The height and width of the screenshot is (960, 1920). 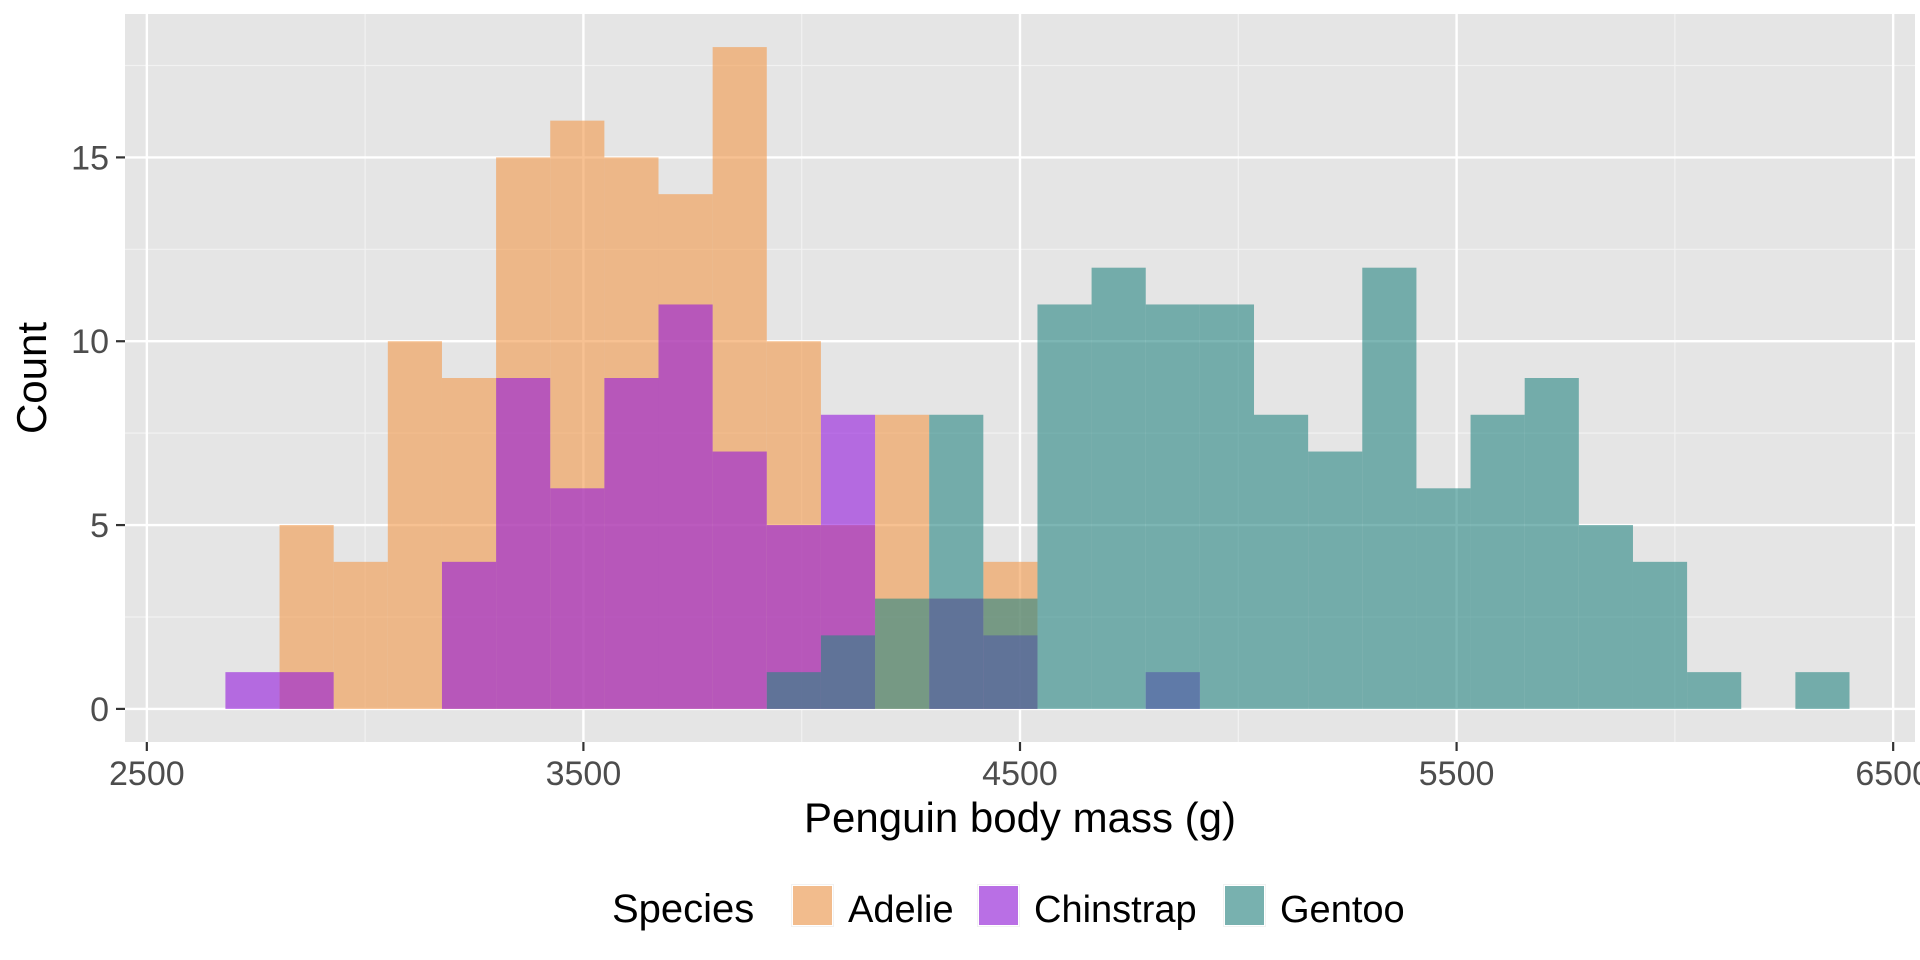 What do you see at coordinates (90, 158) in the screenshot?
I see `y-tick-label: 15` at bounding box center [90, 158].